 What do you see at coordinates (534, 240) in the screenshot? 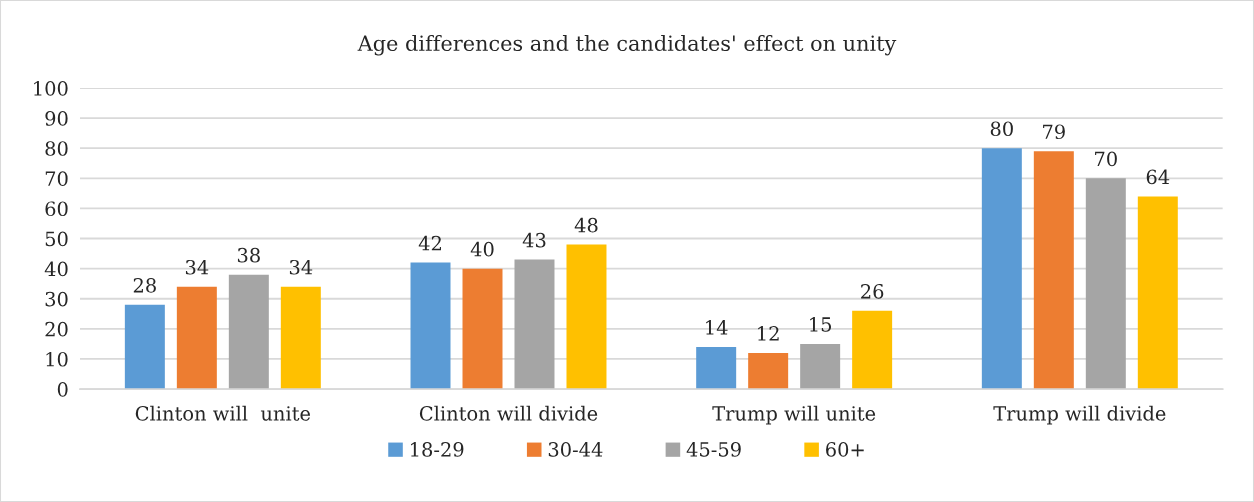
I see `data-label: 43` at bounding box center [534, 240].